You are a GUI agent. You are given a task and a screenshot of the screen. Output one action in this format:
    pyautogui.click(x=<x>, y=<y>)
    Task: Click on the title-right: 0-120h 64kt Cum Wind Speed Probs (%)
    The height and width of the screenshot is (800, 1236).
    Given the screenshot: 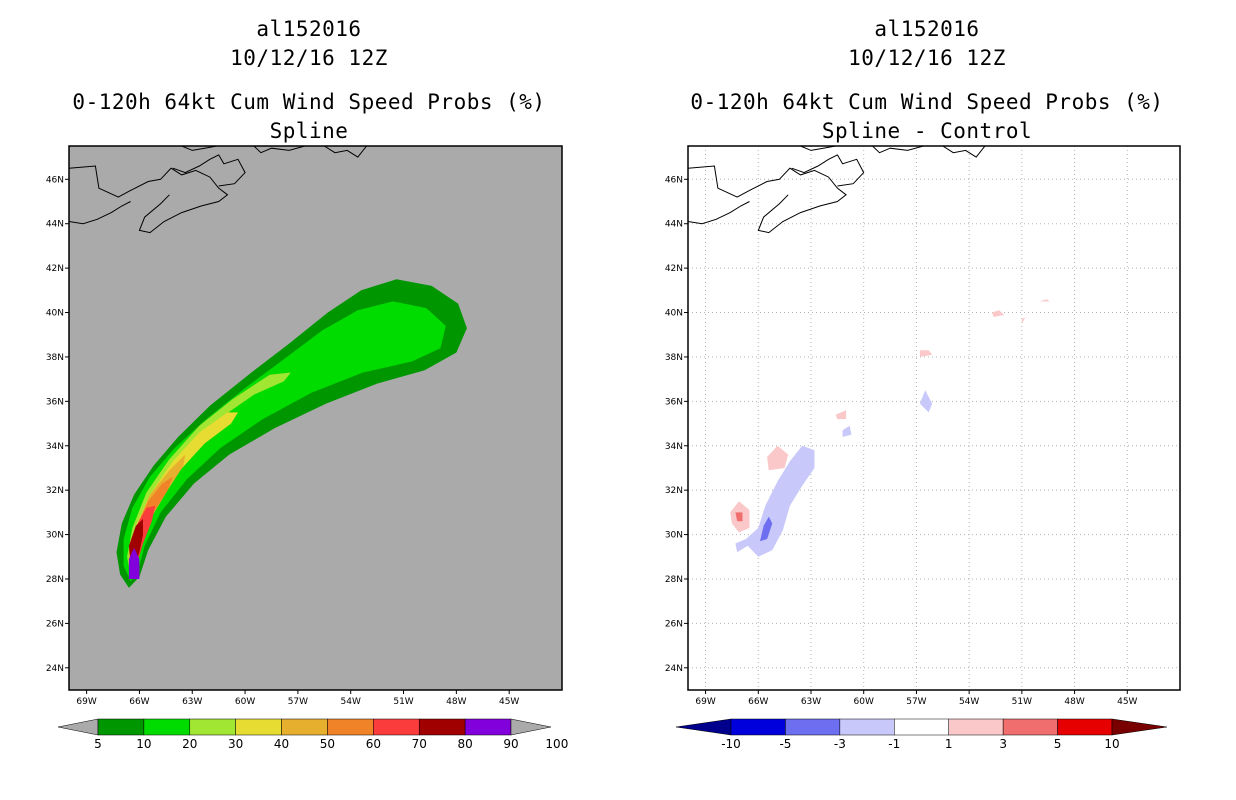 What is the action you would take?
    pyautogui.click(x=927, y=102)
    